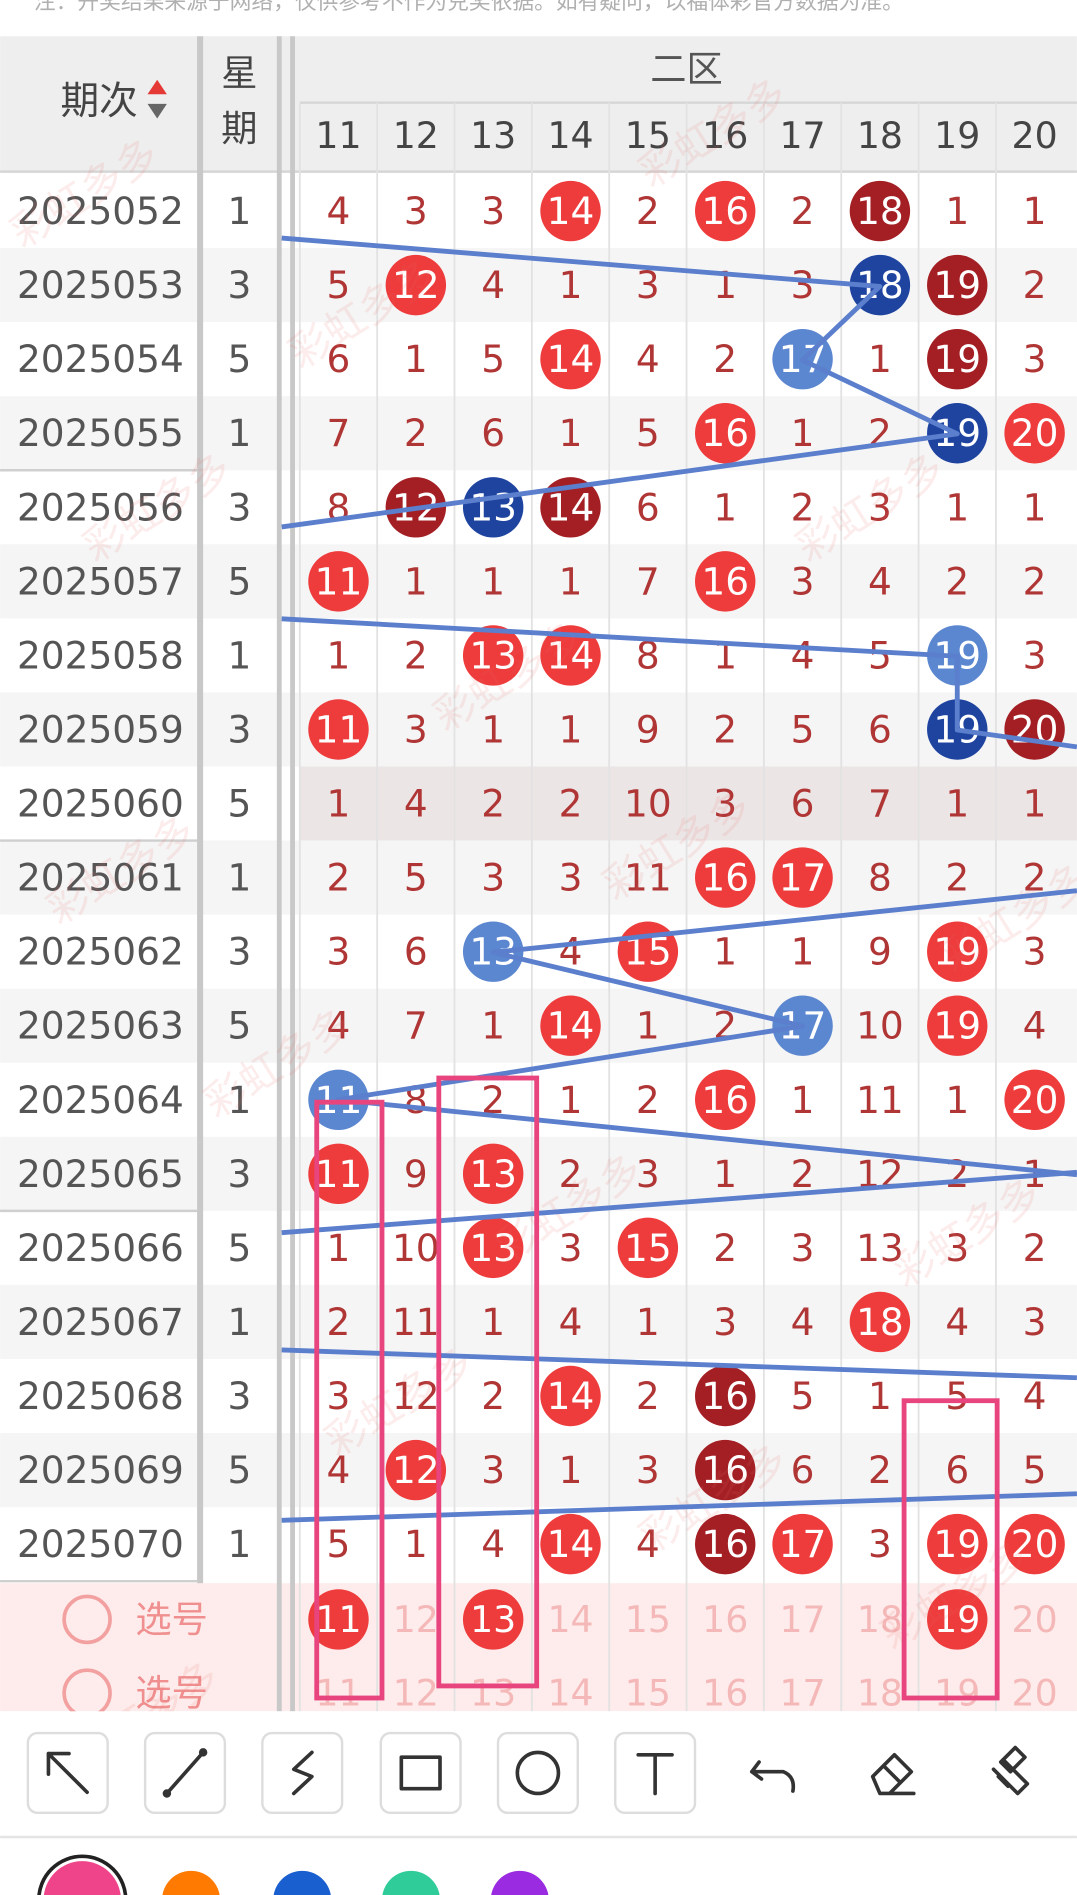  Describe the element at coordinates (655, 1773) in the screenshot. I see `tool-text` at that location.